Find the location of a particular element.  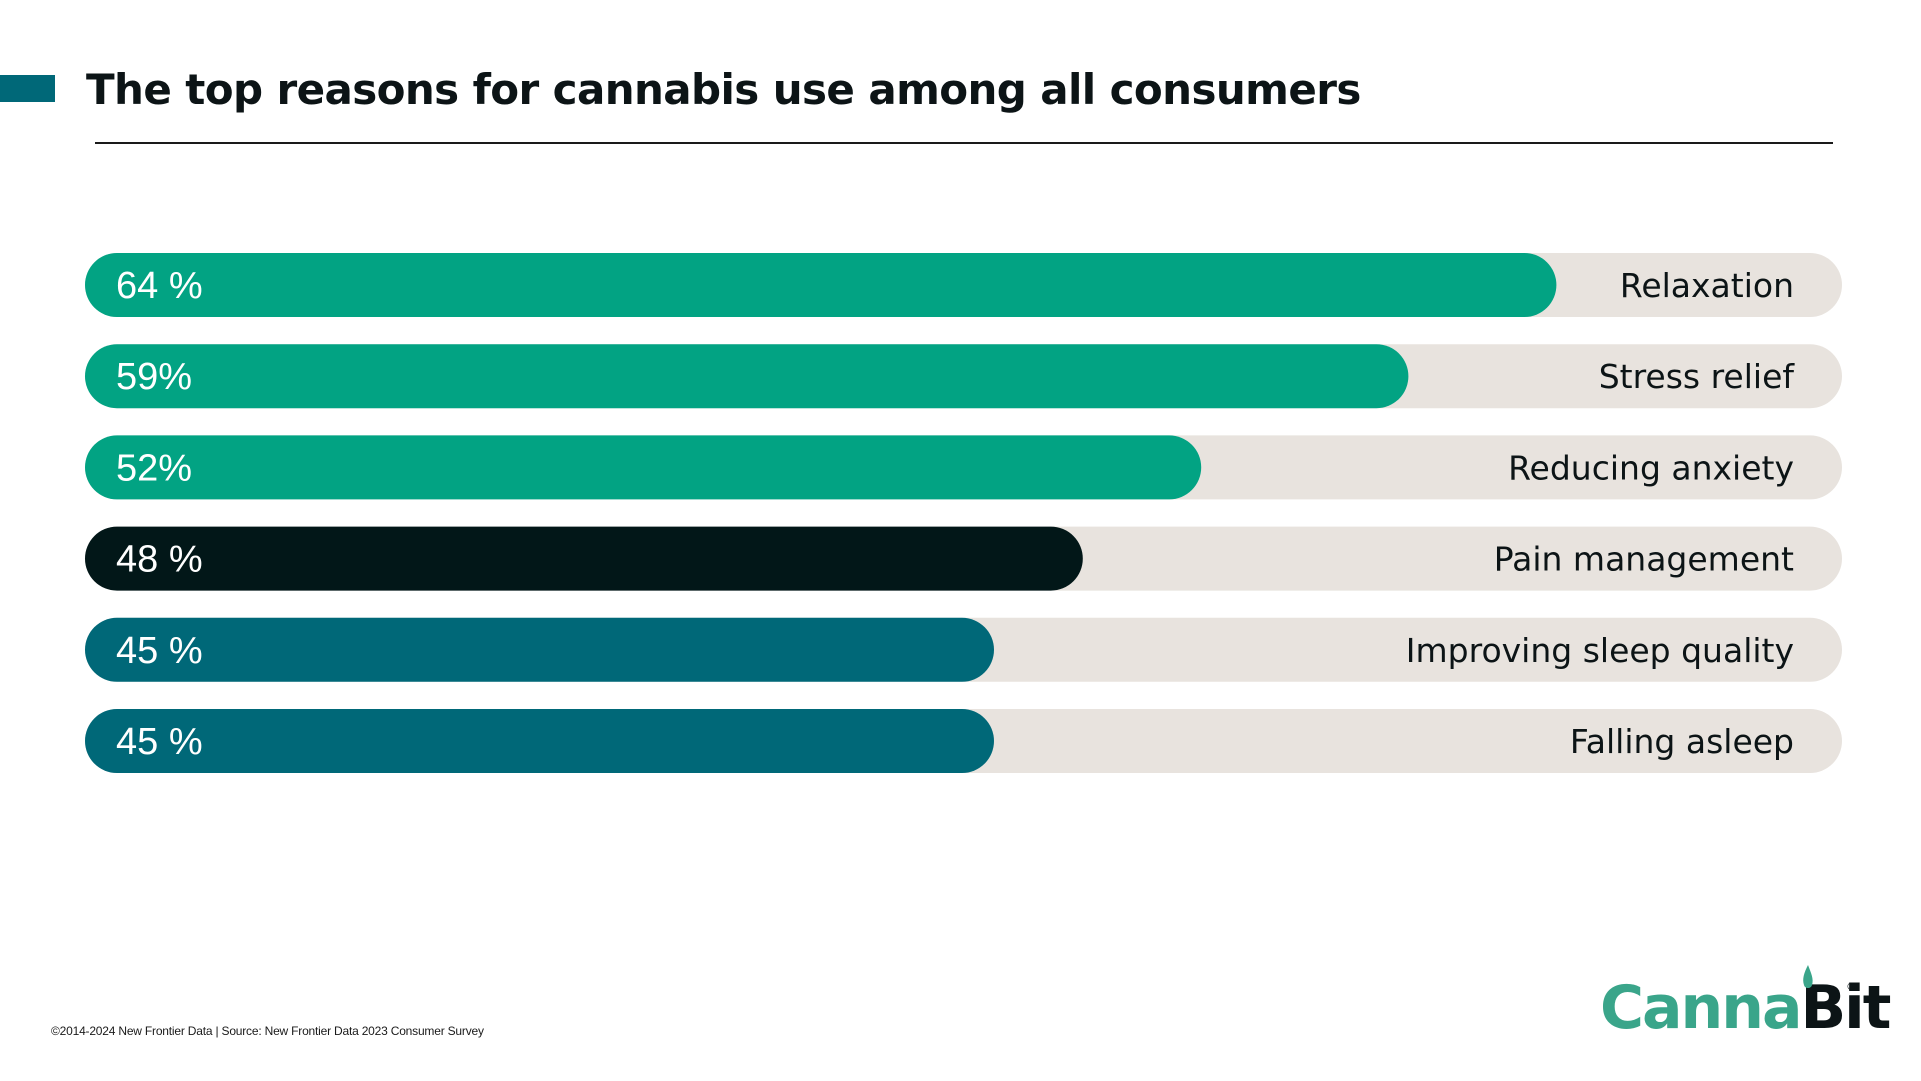

bar-category-label: Relaxation is located at coordinates (1707, 285).